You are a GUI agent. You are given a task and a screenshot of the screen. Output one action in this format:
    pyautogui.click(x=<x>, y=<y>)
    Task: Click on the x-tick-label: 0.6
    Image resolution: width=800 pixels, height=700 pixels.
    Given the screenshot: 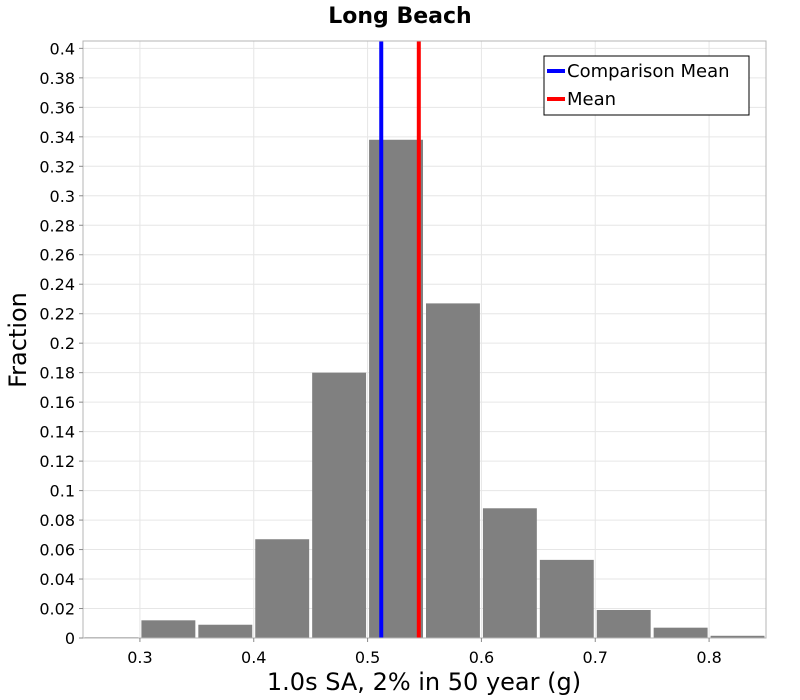 What is the action you would take?
    pyautogui.click(x=481, y=657)
    